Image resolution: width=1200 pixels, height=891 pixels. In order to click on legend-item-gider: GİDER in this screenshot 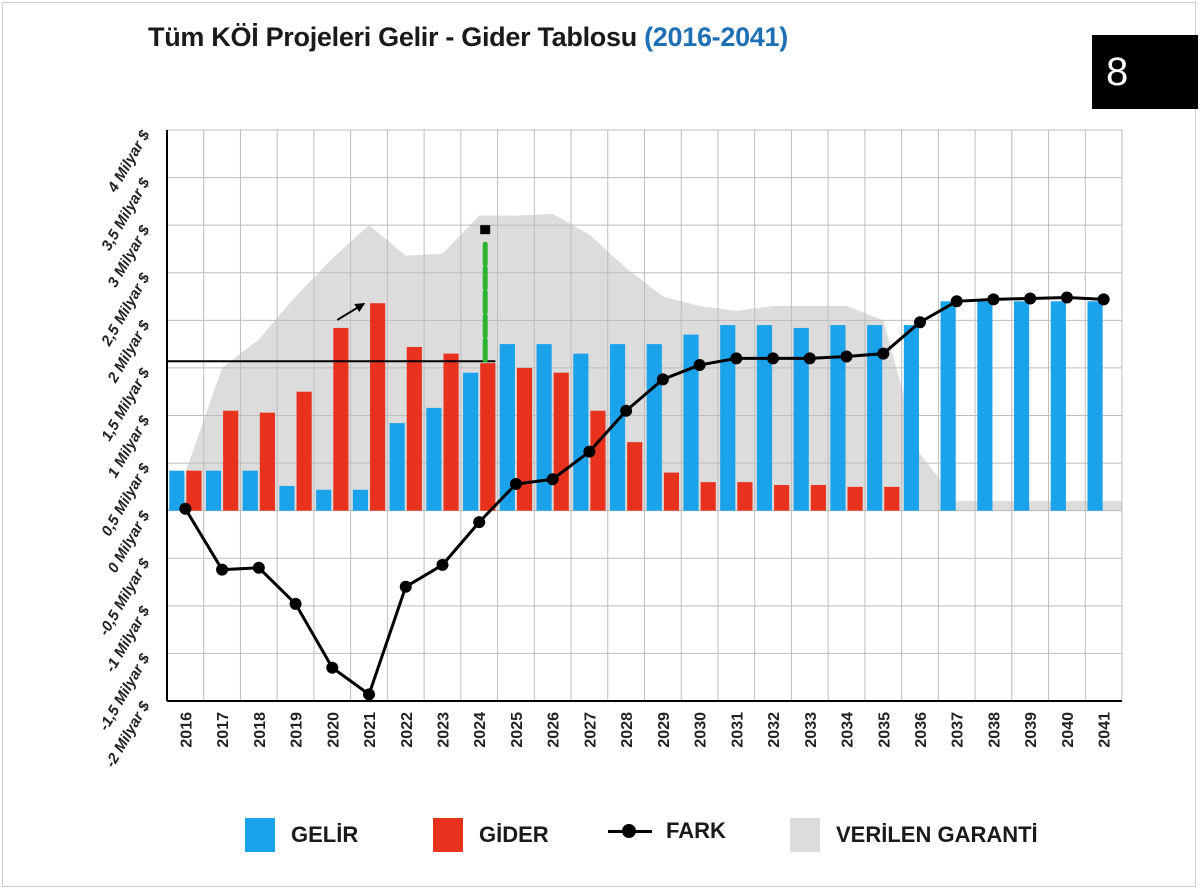, I will do `click(491, 835)`.